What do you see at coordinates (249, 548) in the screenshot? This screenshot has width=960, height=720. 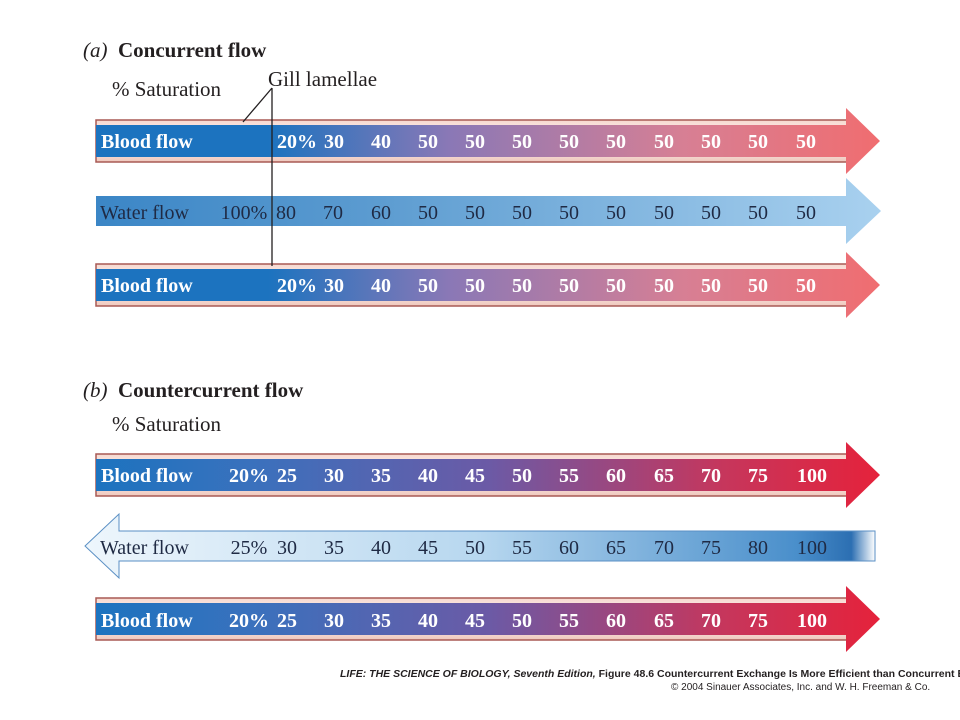 I see `saturation-value: 25%` at bounding box center [249, 548].